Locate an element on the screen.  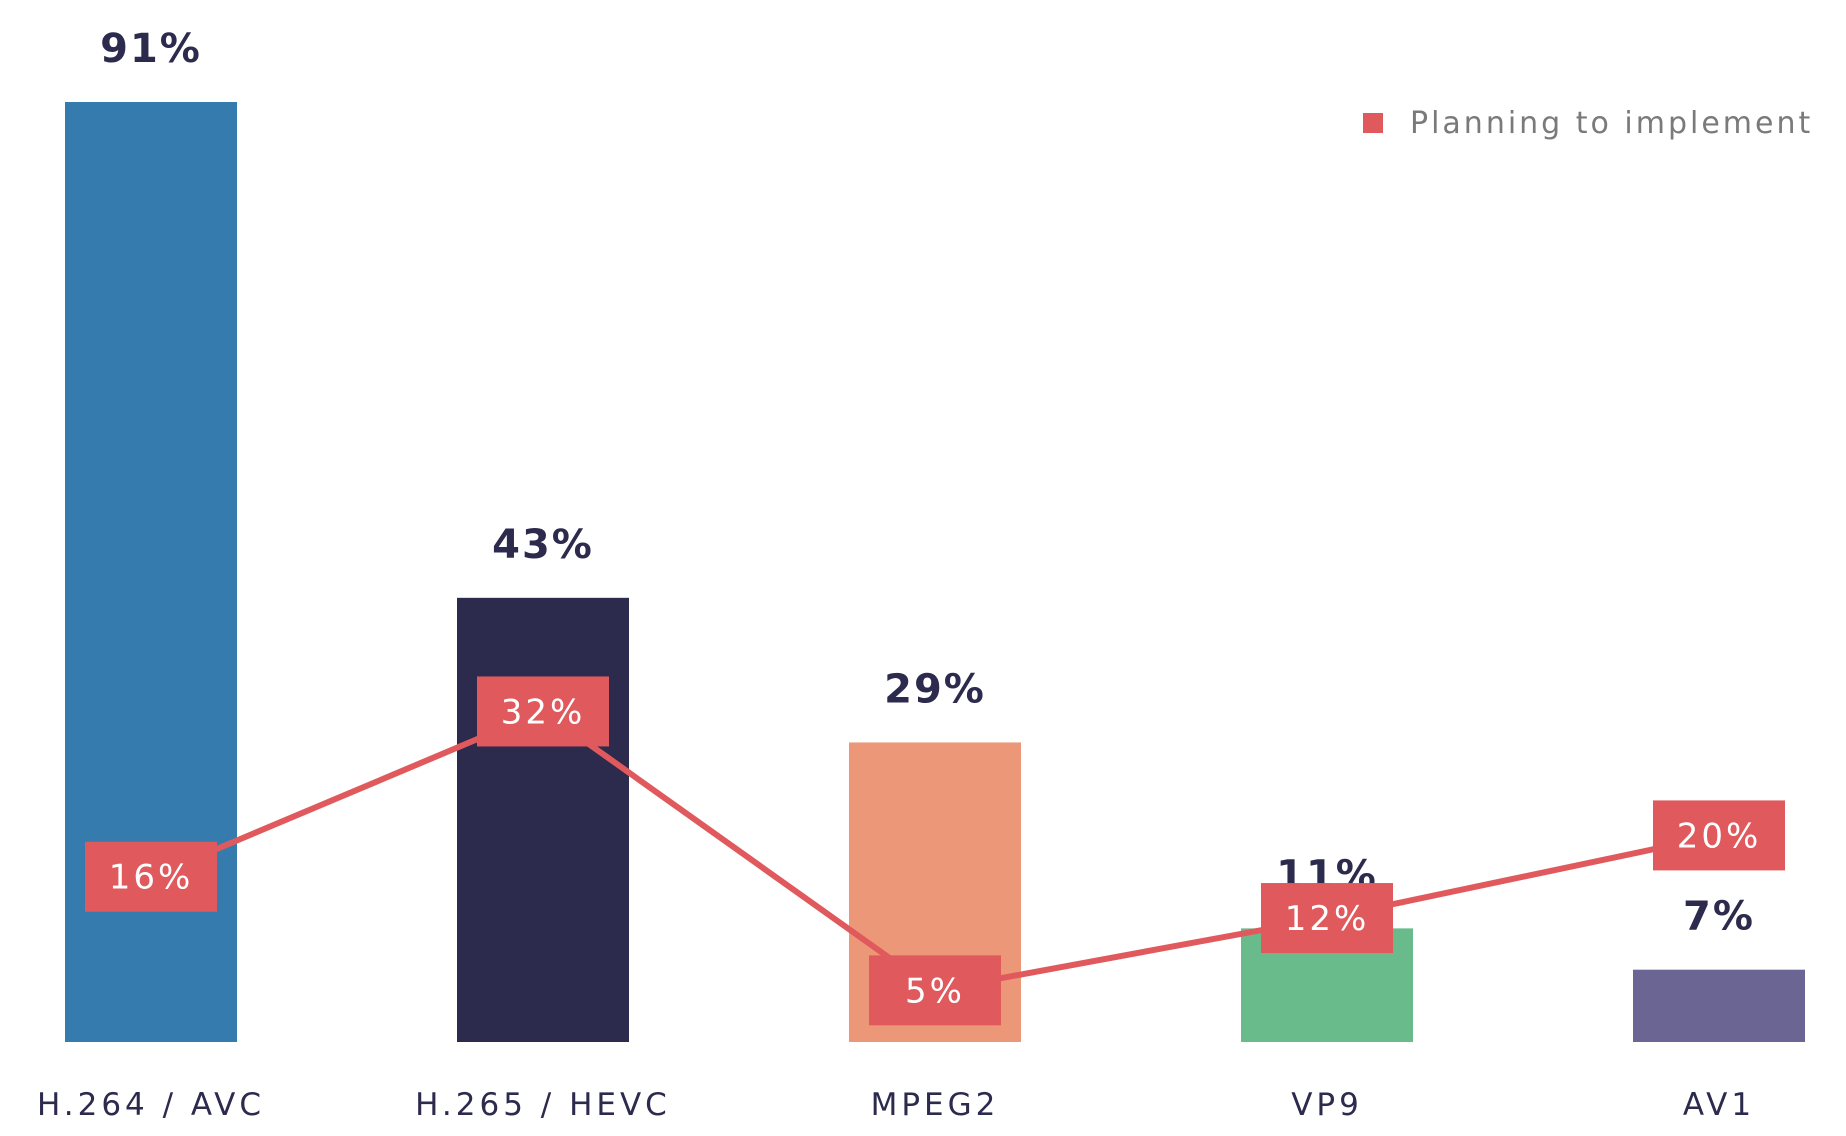
category-labels: H.264 / AVC H.265 / HEVC MPEG2 VP9 AV1 is located at coordinates (896, 1105).